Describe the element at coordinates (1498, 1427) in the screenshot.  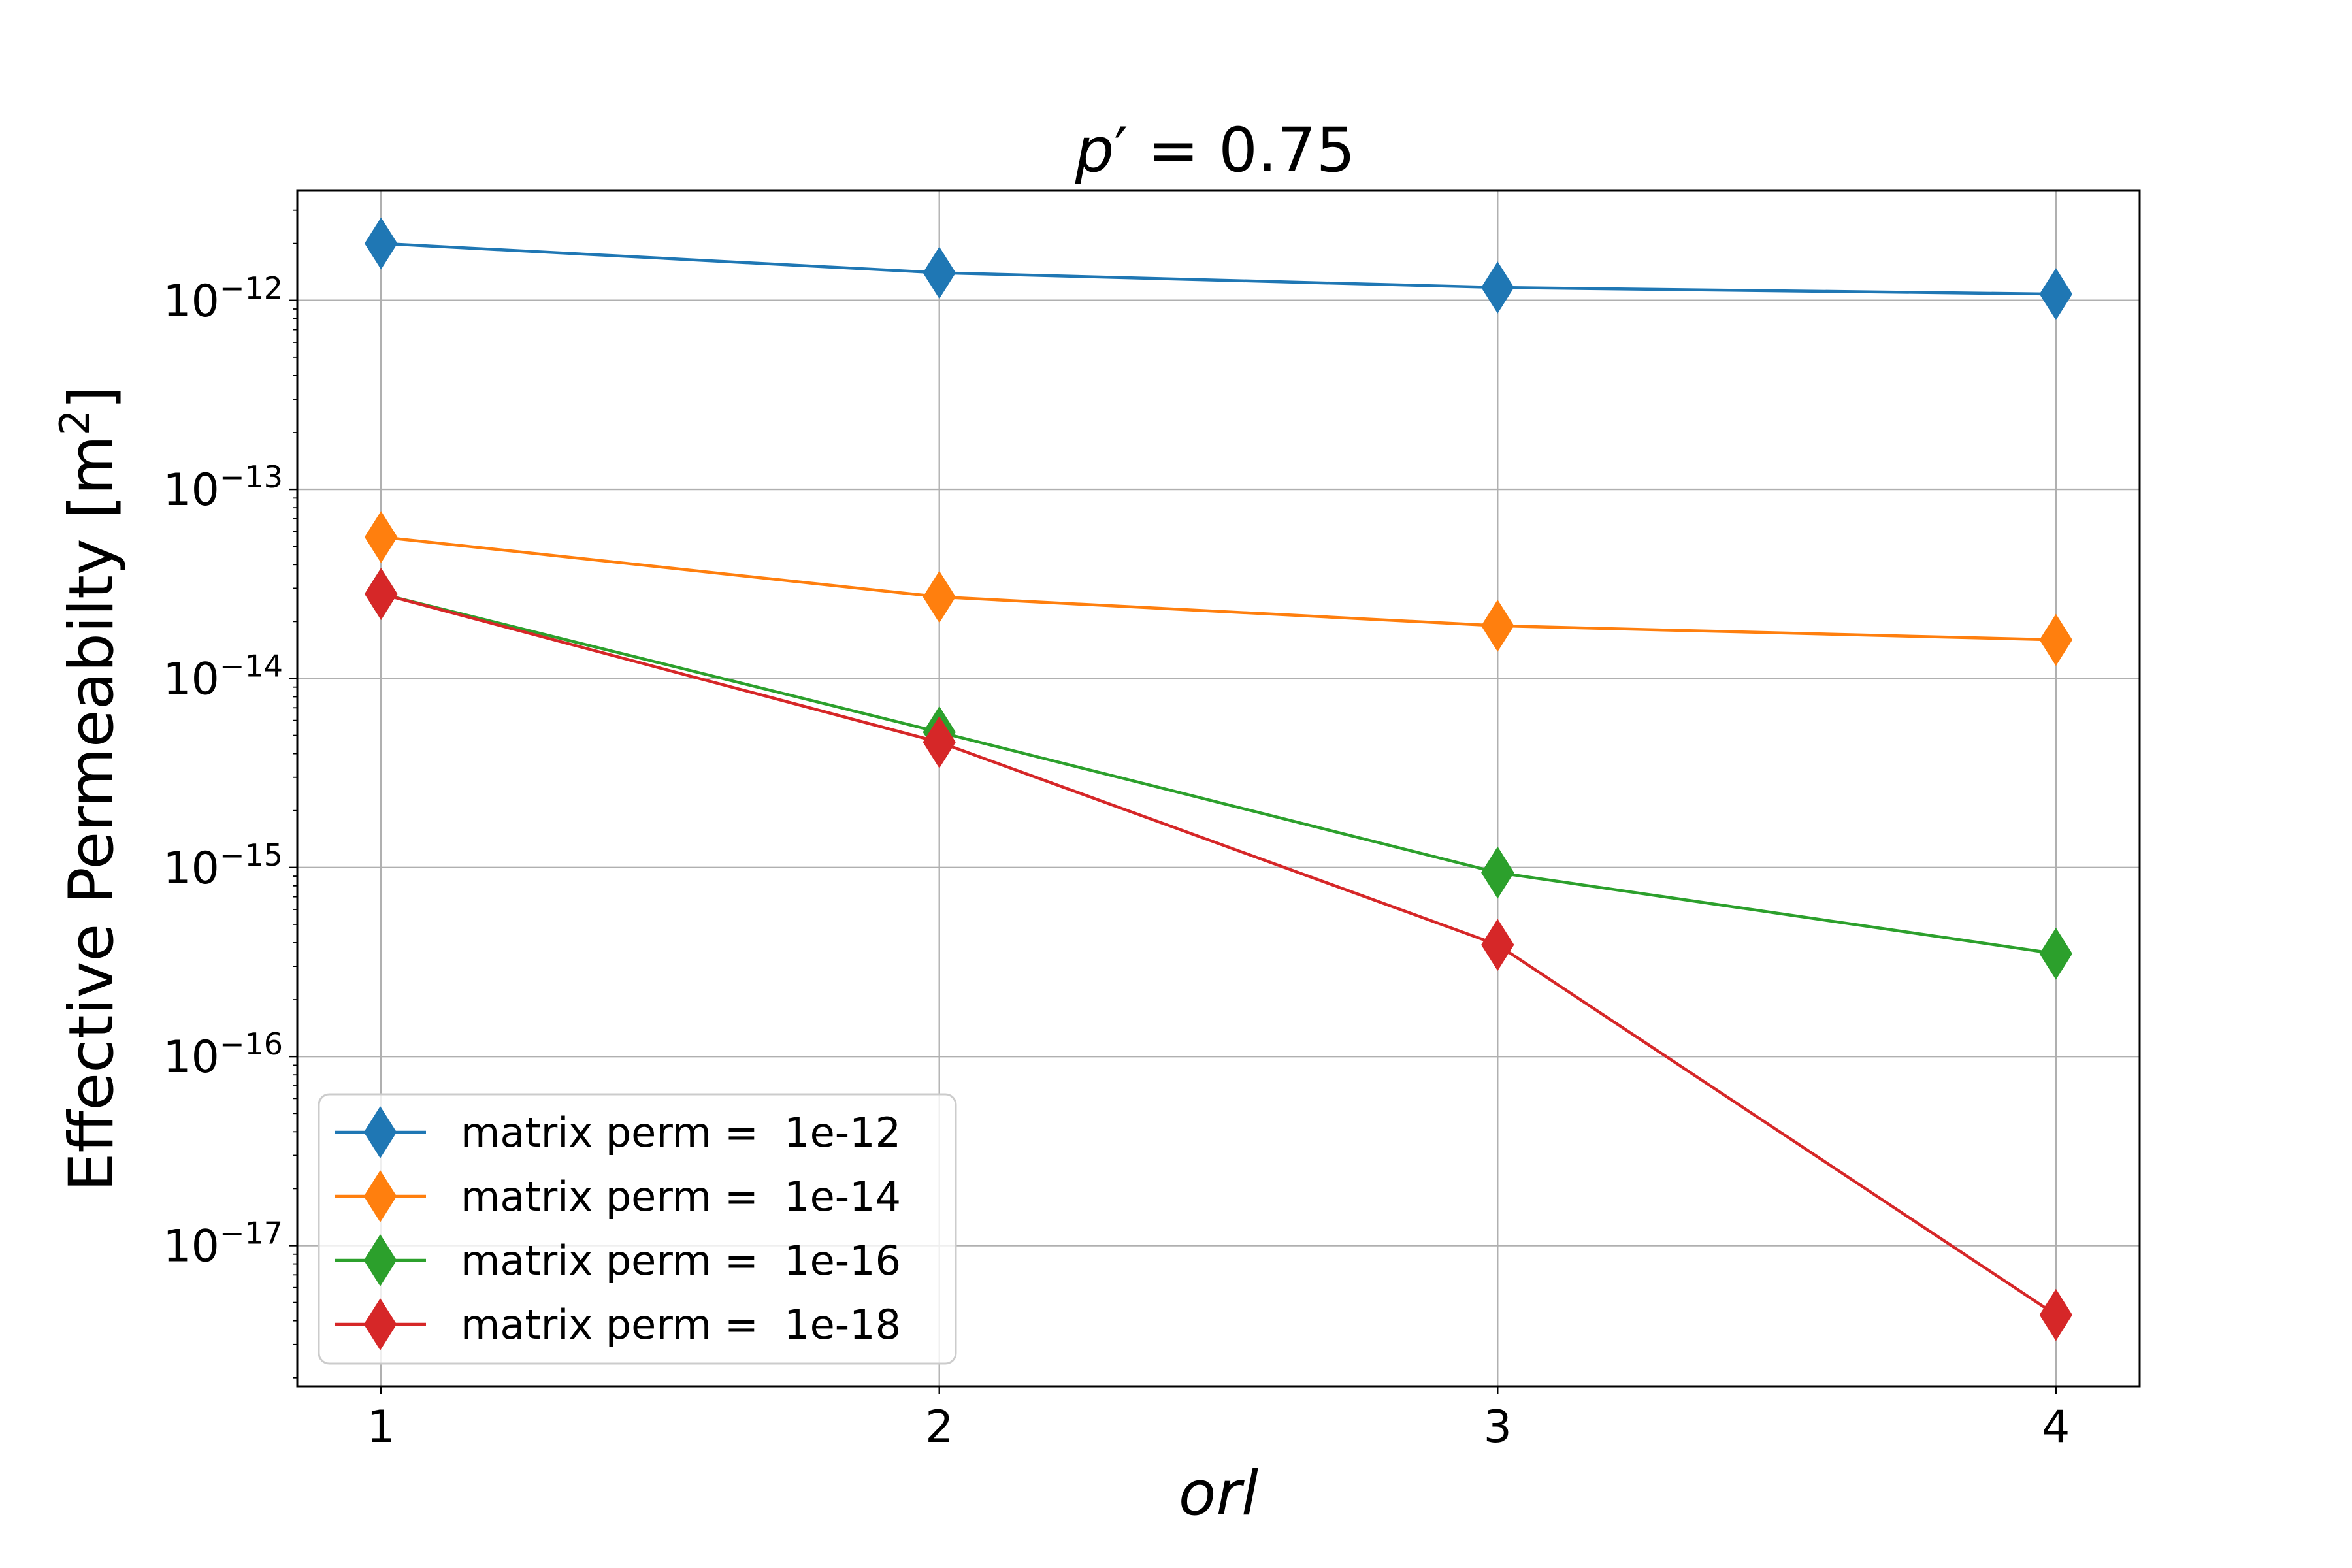
I see `x-tick-label: 3` at that location.